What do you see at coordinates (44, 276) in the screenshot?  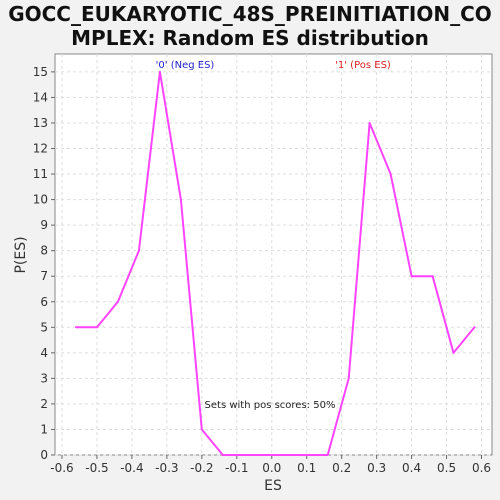 I see `y-tick-label: 7` at bounding box center [44, 276].